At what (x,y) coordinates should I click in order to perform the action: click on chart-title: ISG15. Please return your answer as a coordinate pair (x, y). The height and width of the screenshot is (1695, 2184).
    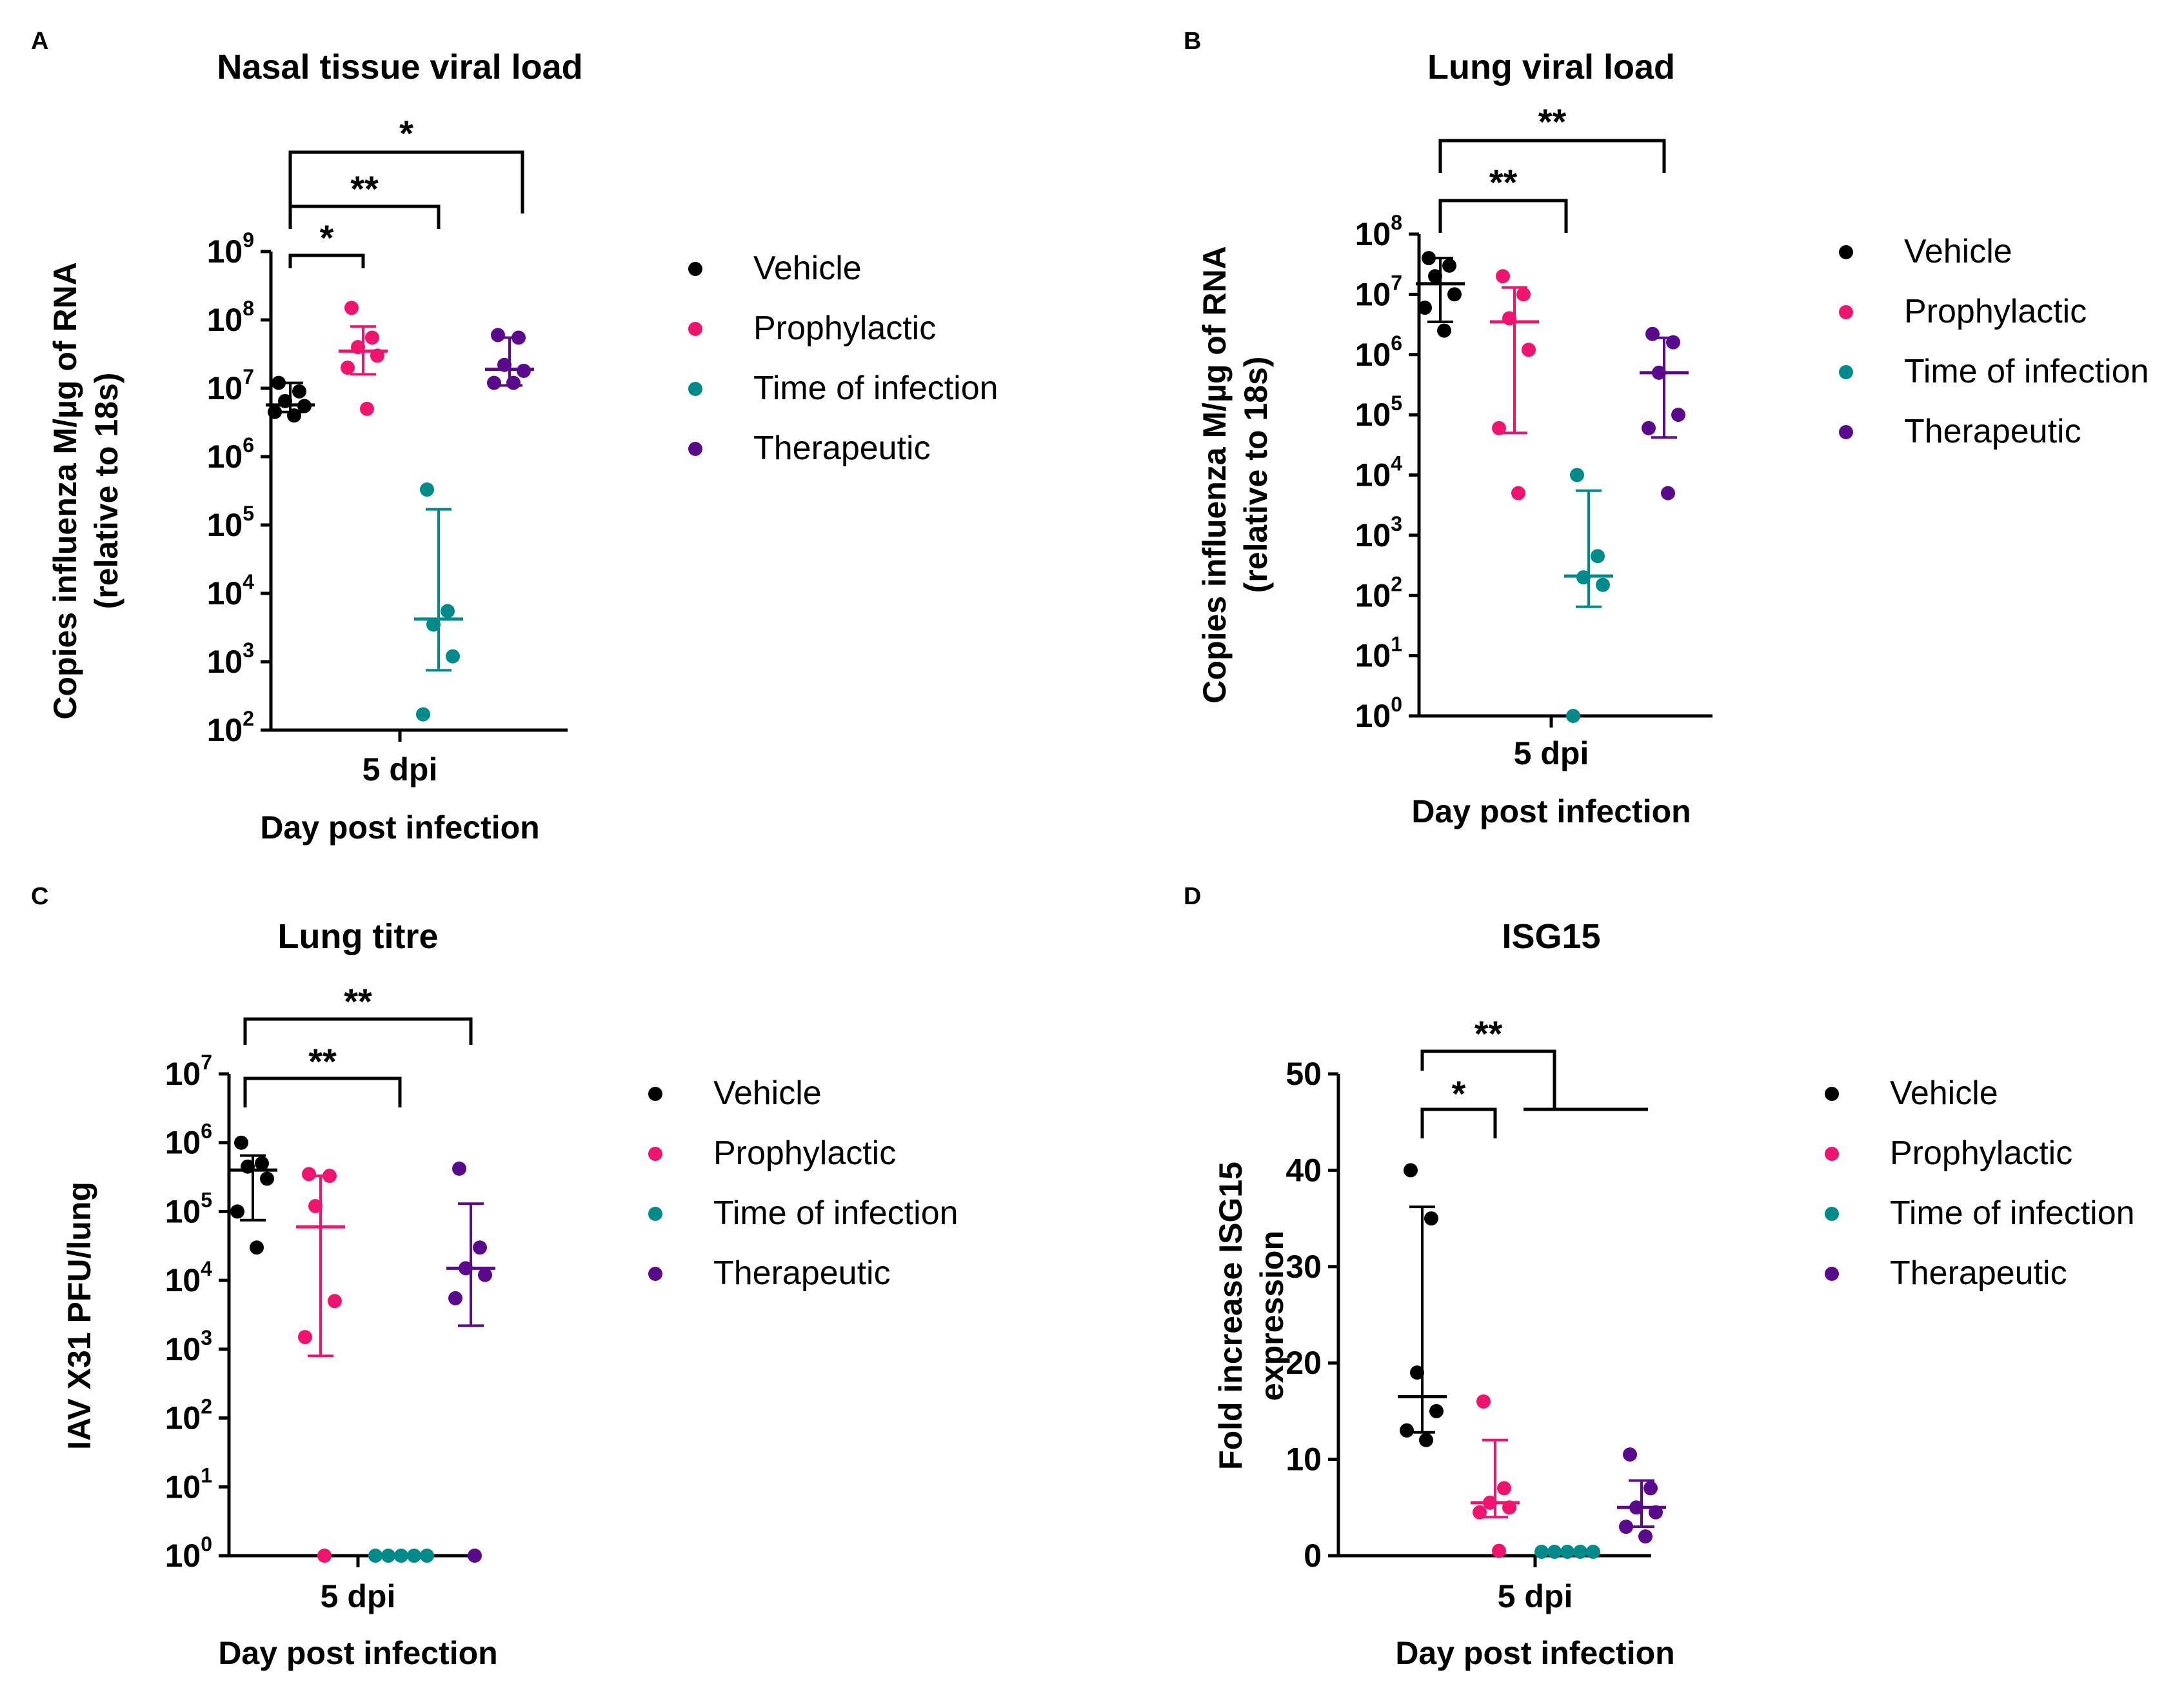
    Looking at the image, I should click on (1551, 936).